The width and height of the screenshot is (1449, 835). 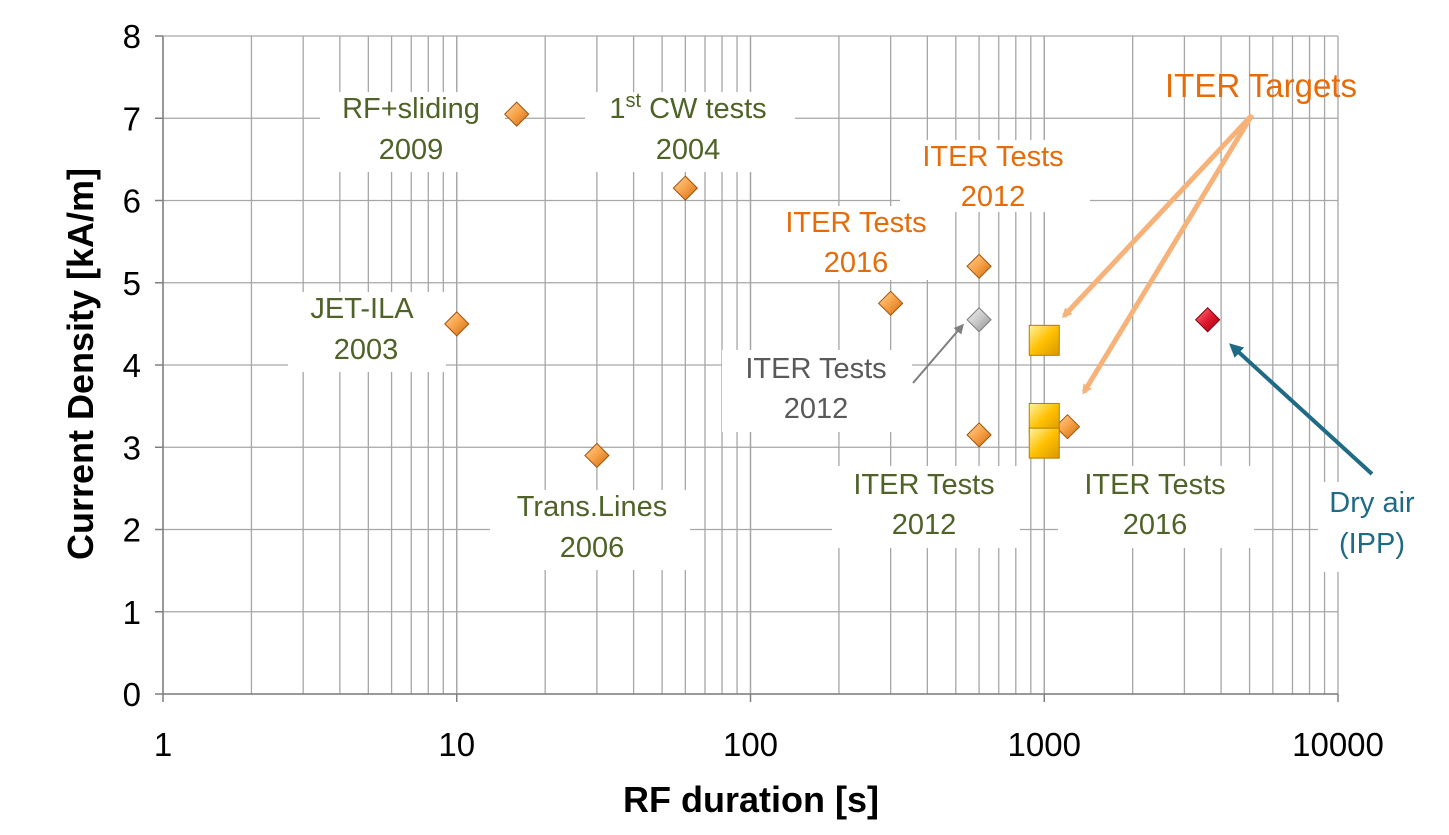 What do you see at coordinates (132, 365) in the screenshot?
I see `y-tick-label: 4` at bounding box center [132, 365].